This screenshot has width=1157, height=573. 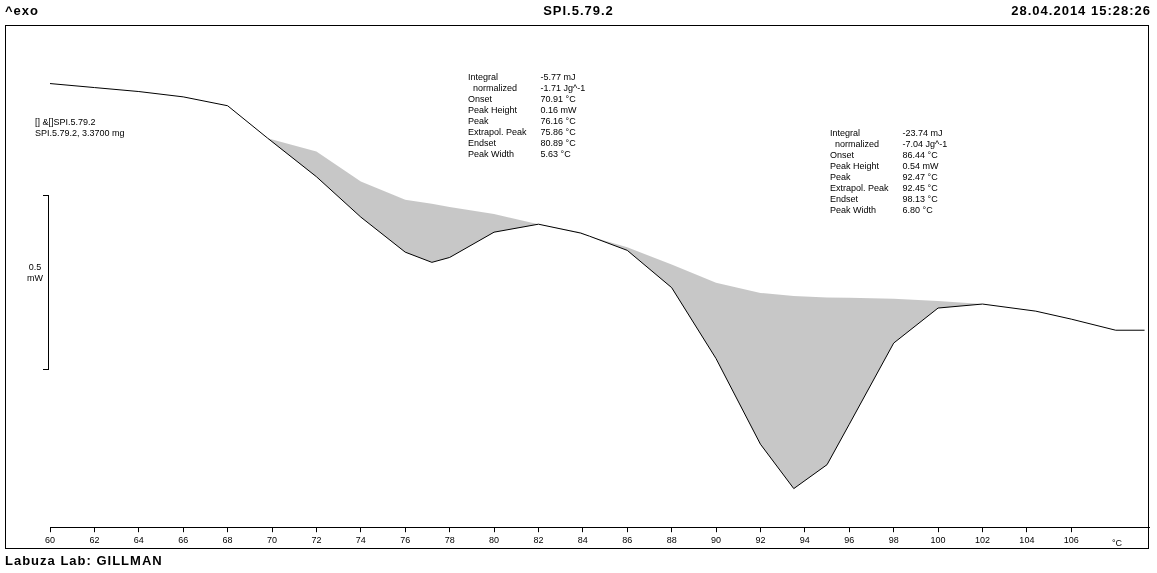 What do you see at coordinates (538, 540) in the screenshot?
I see `x-tick-label: 82` at bounding box center [538, 540].